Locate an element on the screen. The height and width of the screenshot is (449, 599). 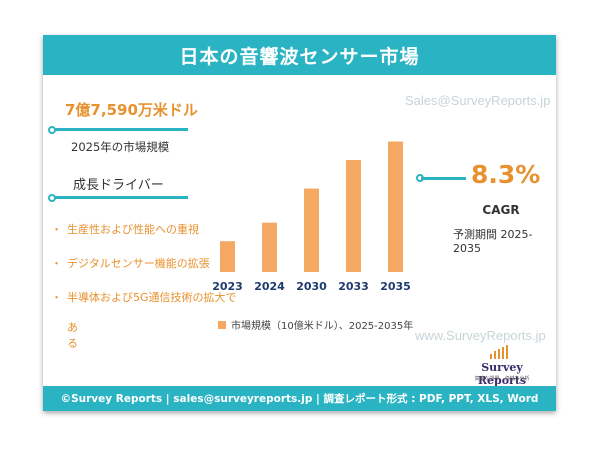
cagr-divider-line is located at coordinates (443, 178).